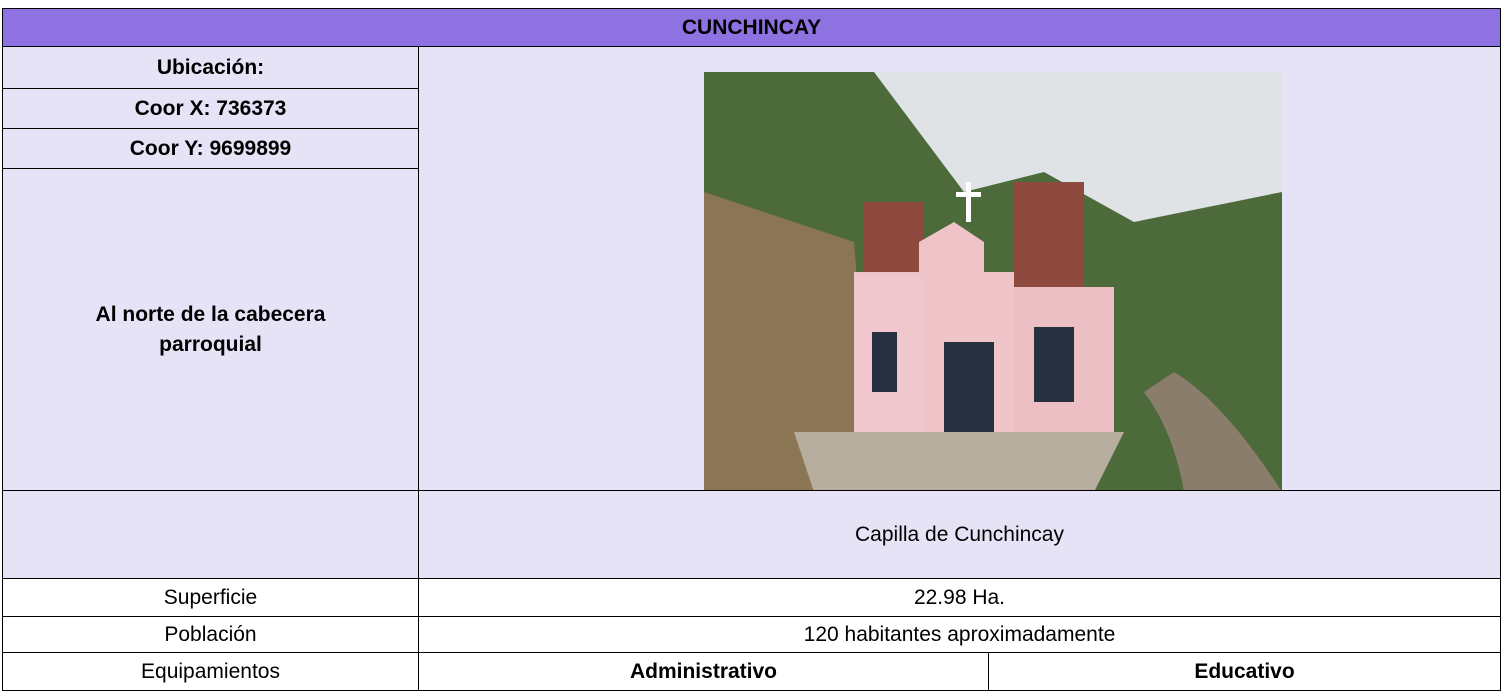  I want to click on row-label: Superficie, so click(210, 597).